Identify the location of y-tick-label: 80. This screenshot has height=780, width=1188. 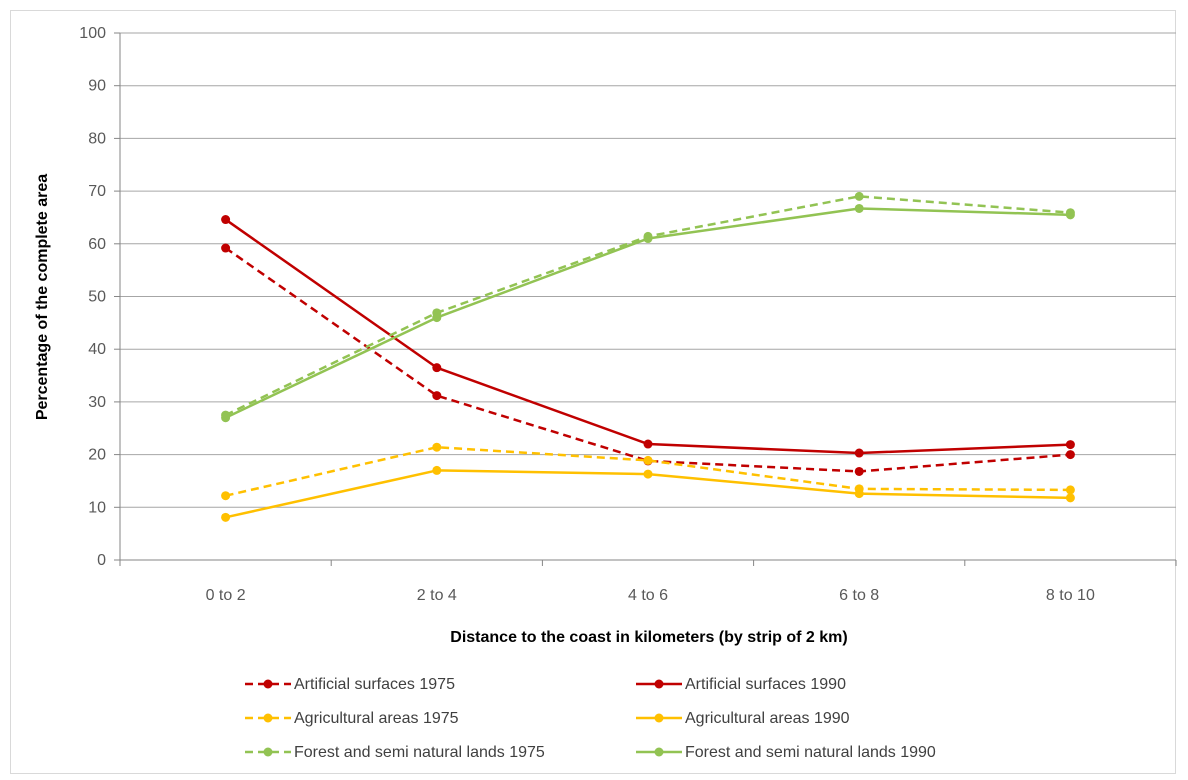
(97, 138).